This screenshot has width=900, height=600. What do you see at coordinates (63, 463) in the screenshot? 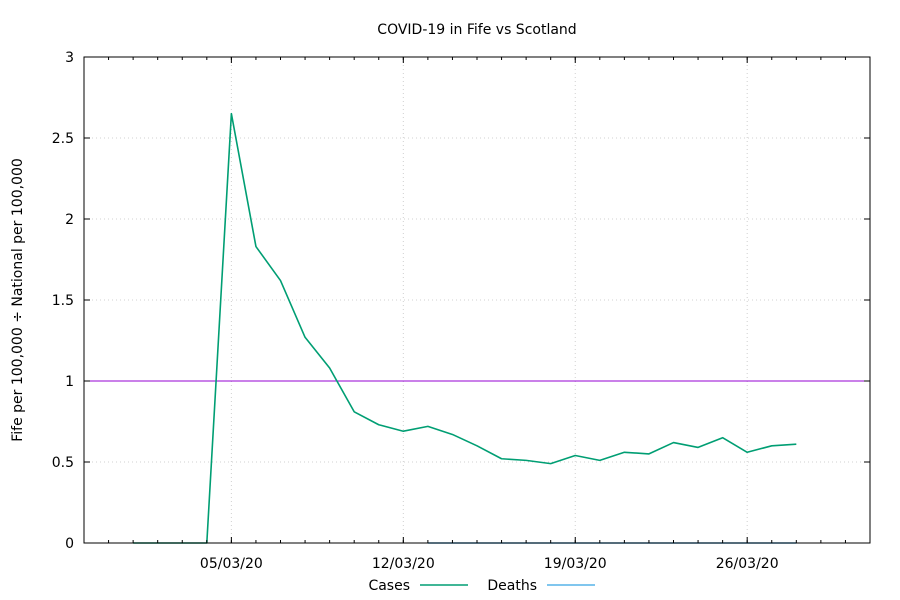
I see `y-tick-label: 0.5` at bounding box center [63, 463].